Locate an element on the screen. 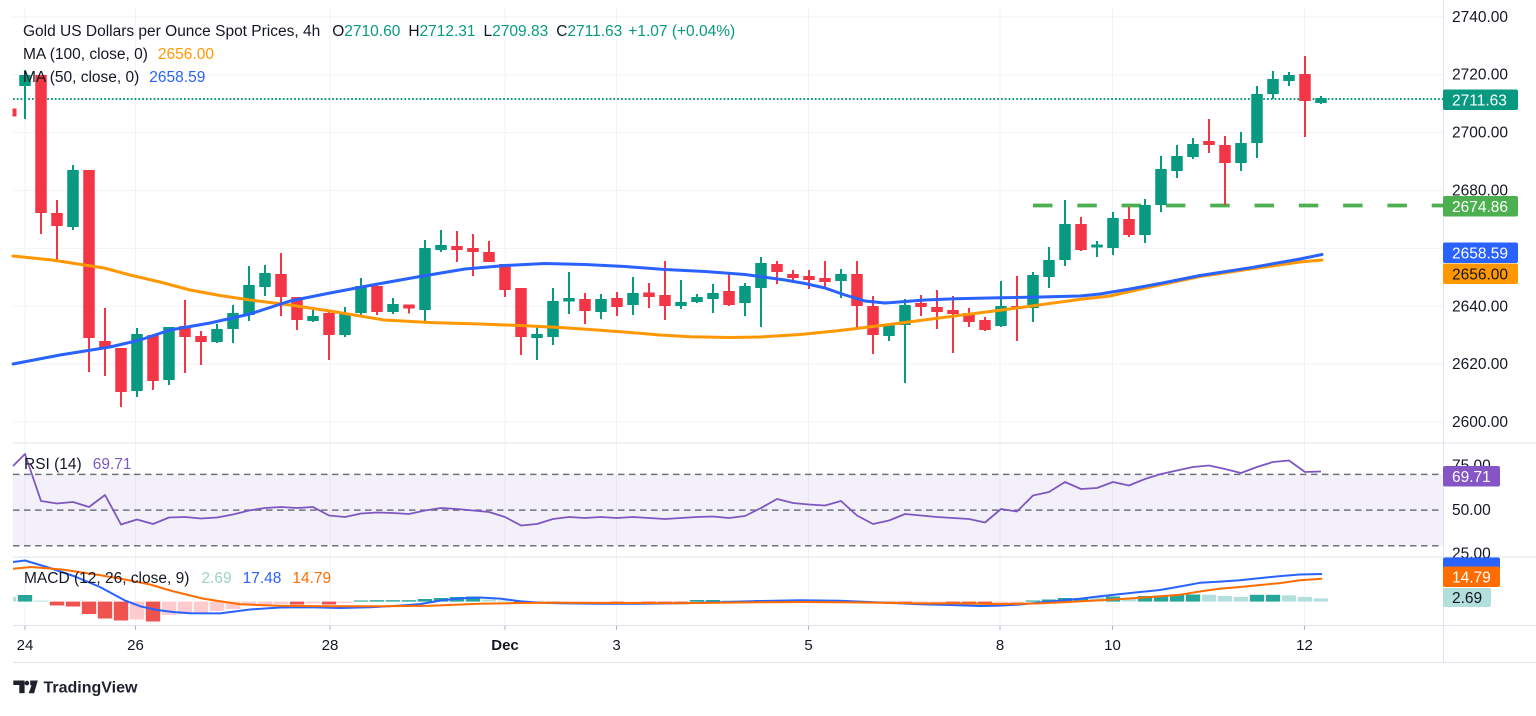 This screenshot has height=716, width=1536. svg-text: 14.79 is located at coordinates (1471, 577).